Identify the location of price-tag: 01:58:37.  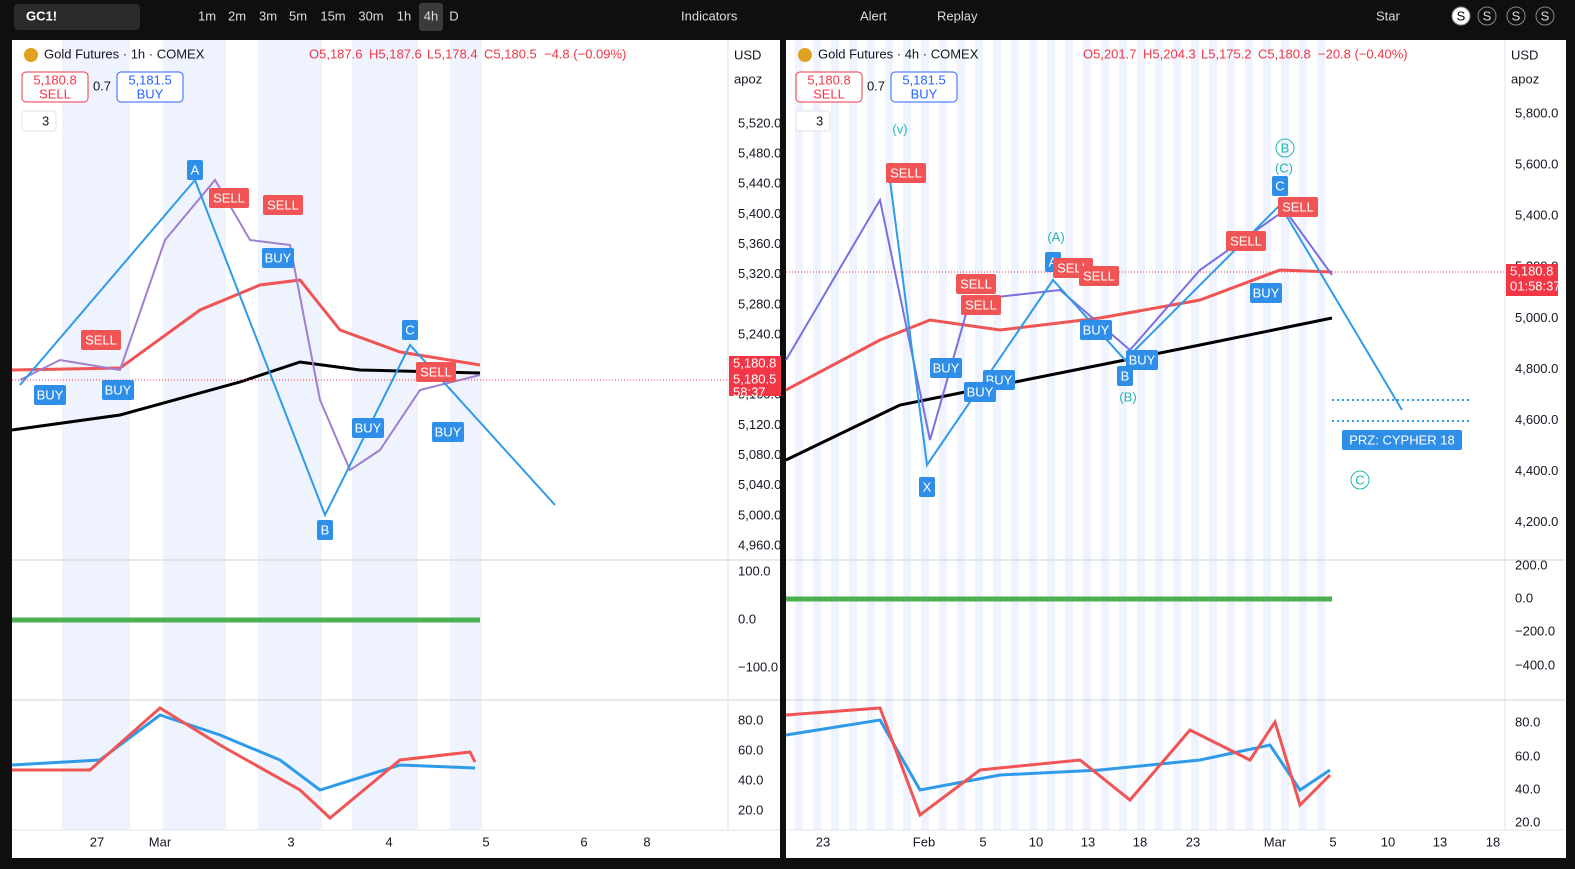
(1535, 285).